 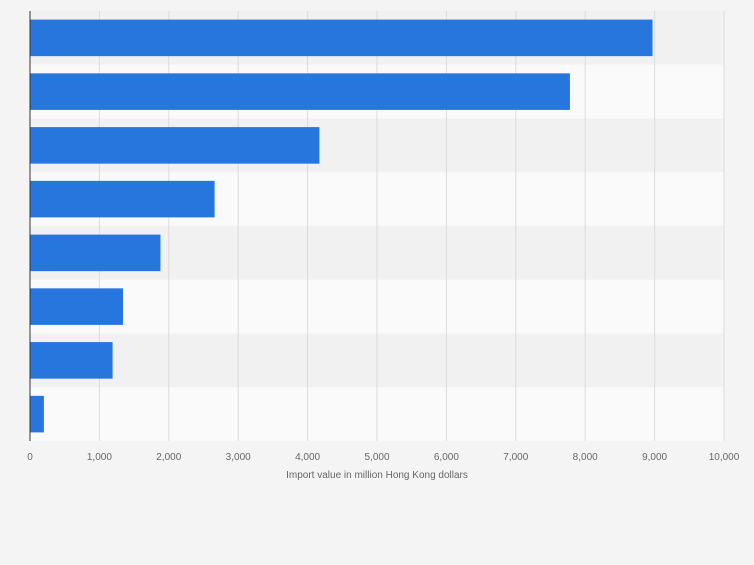 What do you see at coordinates (654, 457) in the screenshot?
I see `x-tick-label: 9,000` at bounding box center [654, 457].